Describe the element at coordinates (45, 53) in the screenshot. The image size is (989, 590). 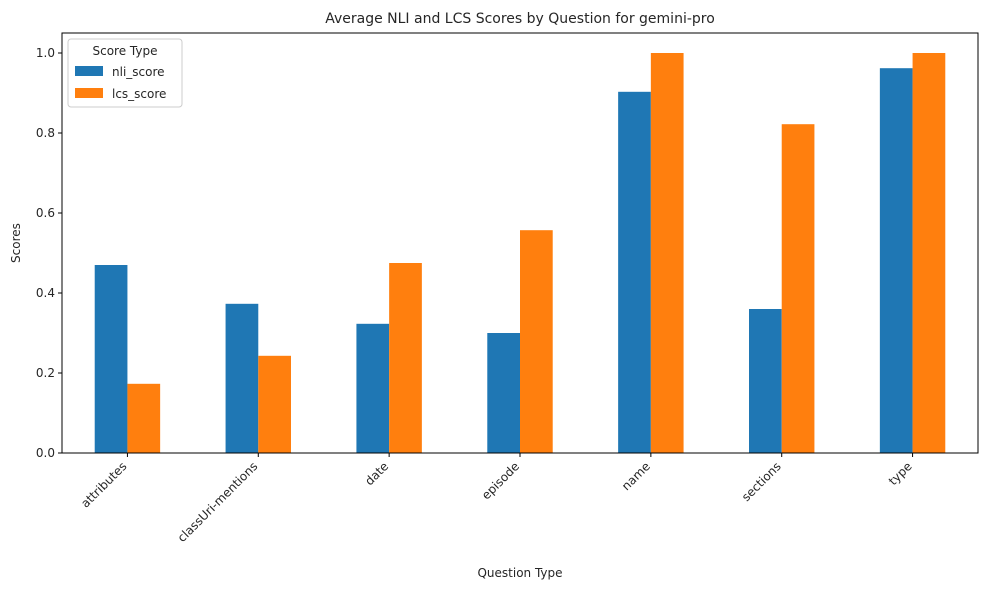
I see `y-tick-label: 1.0` at that location.